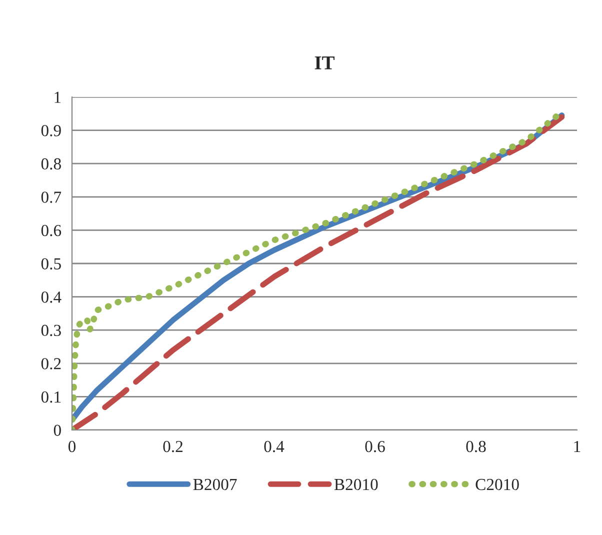  I want to click on x-tick-label: 0.4, so click(274, 446).